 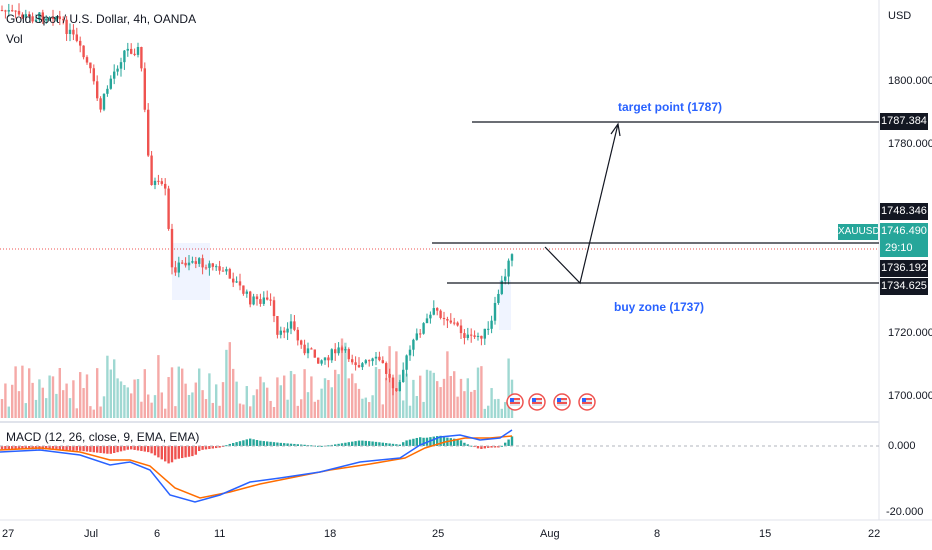 I want to click on macd-line, so click(x=256, y=466).